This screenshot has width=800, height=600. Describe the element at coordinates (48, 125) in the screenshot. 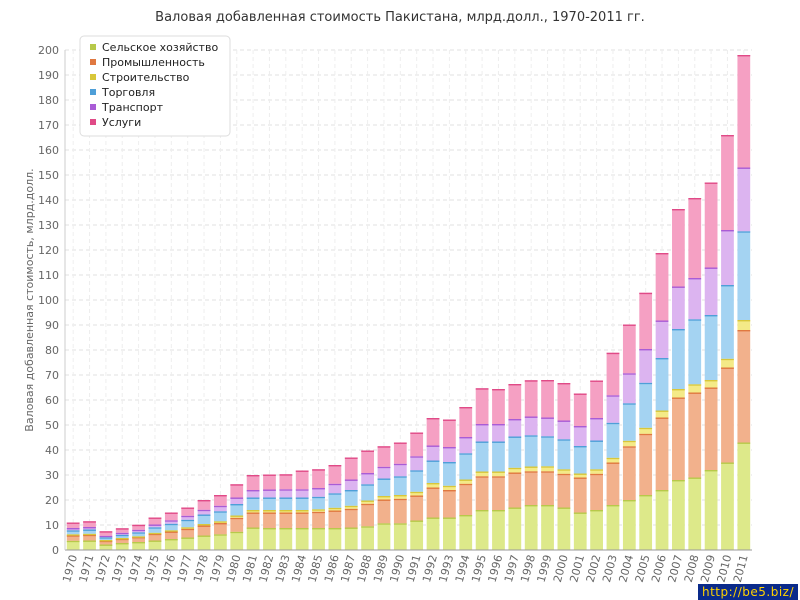

I see `y-tick-label: 170` at that location.